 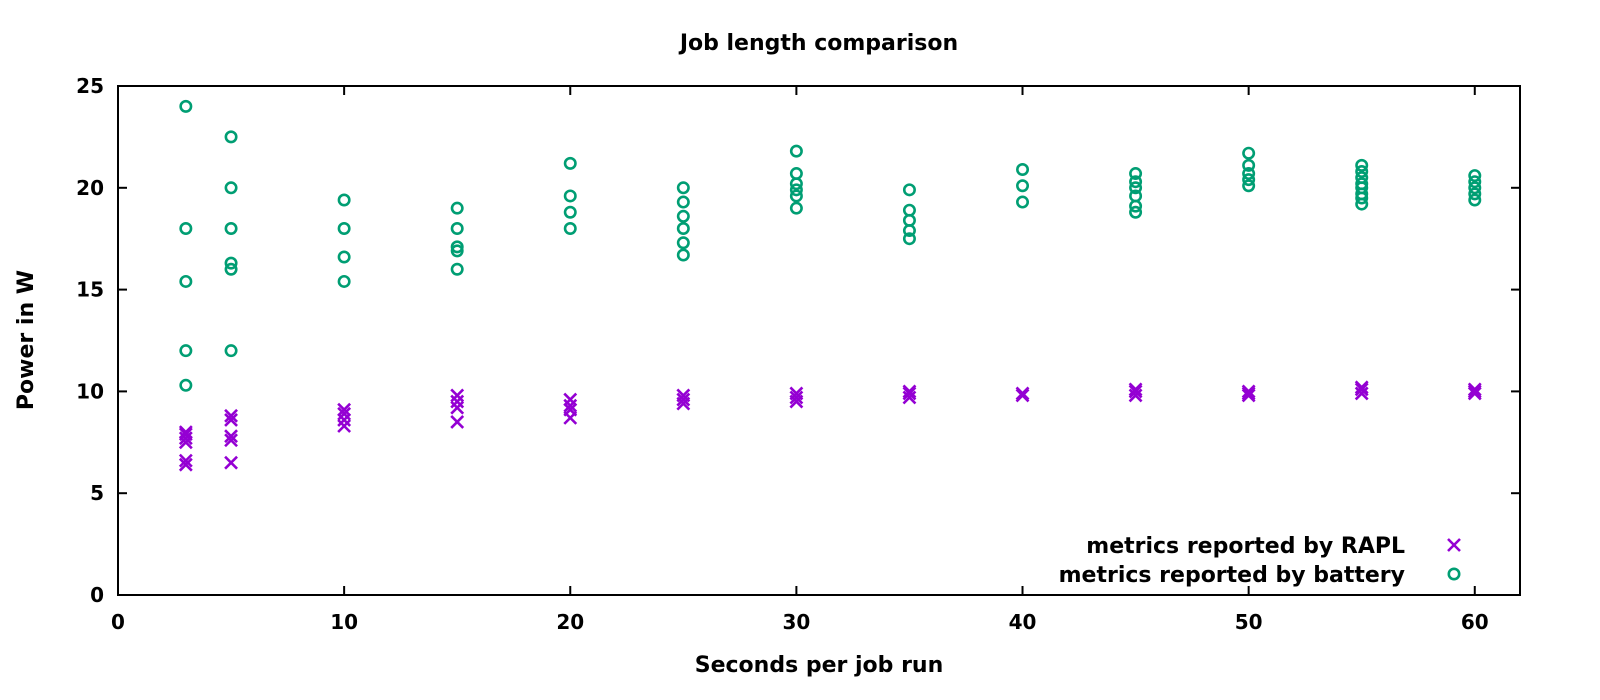 What do you see at coordinates (97, 595) in the screenshot?
I see `y-tick-label: 0` at bounding box center [97, 595].